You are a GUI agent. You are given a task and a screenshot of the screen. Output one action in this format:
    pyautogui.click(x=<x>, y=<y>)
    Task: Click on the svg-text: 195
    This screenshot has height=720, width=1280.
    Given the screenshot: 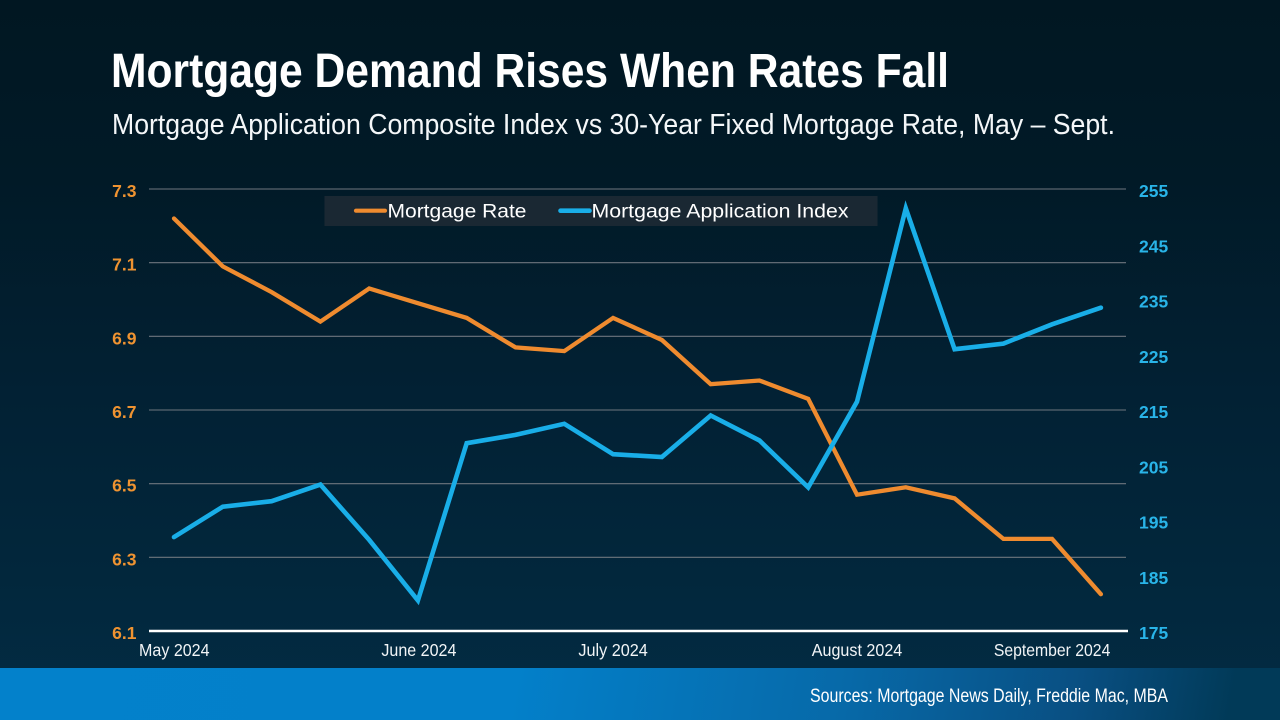 What is the action you would take?
    pyautogui.click(x=1153, y=523)
    